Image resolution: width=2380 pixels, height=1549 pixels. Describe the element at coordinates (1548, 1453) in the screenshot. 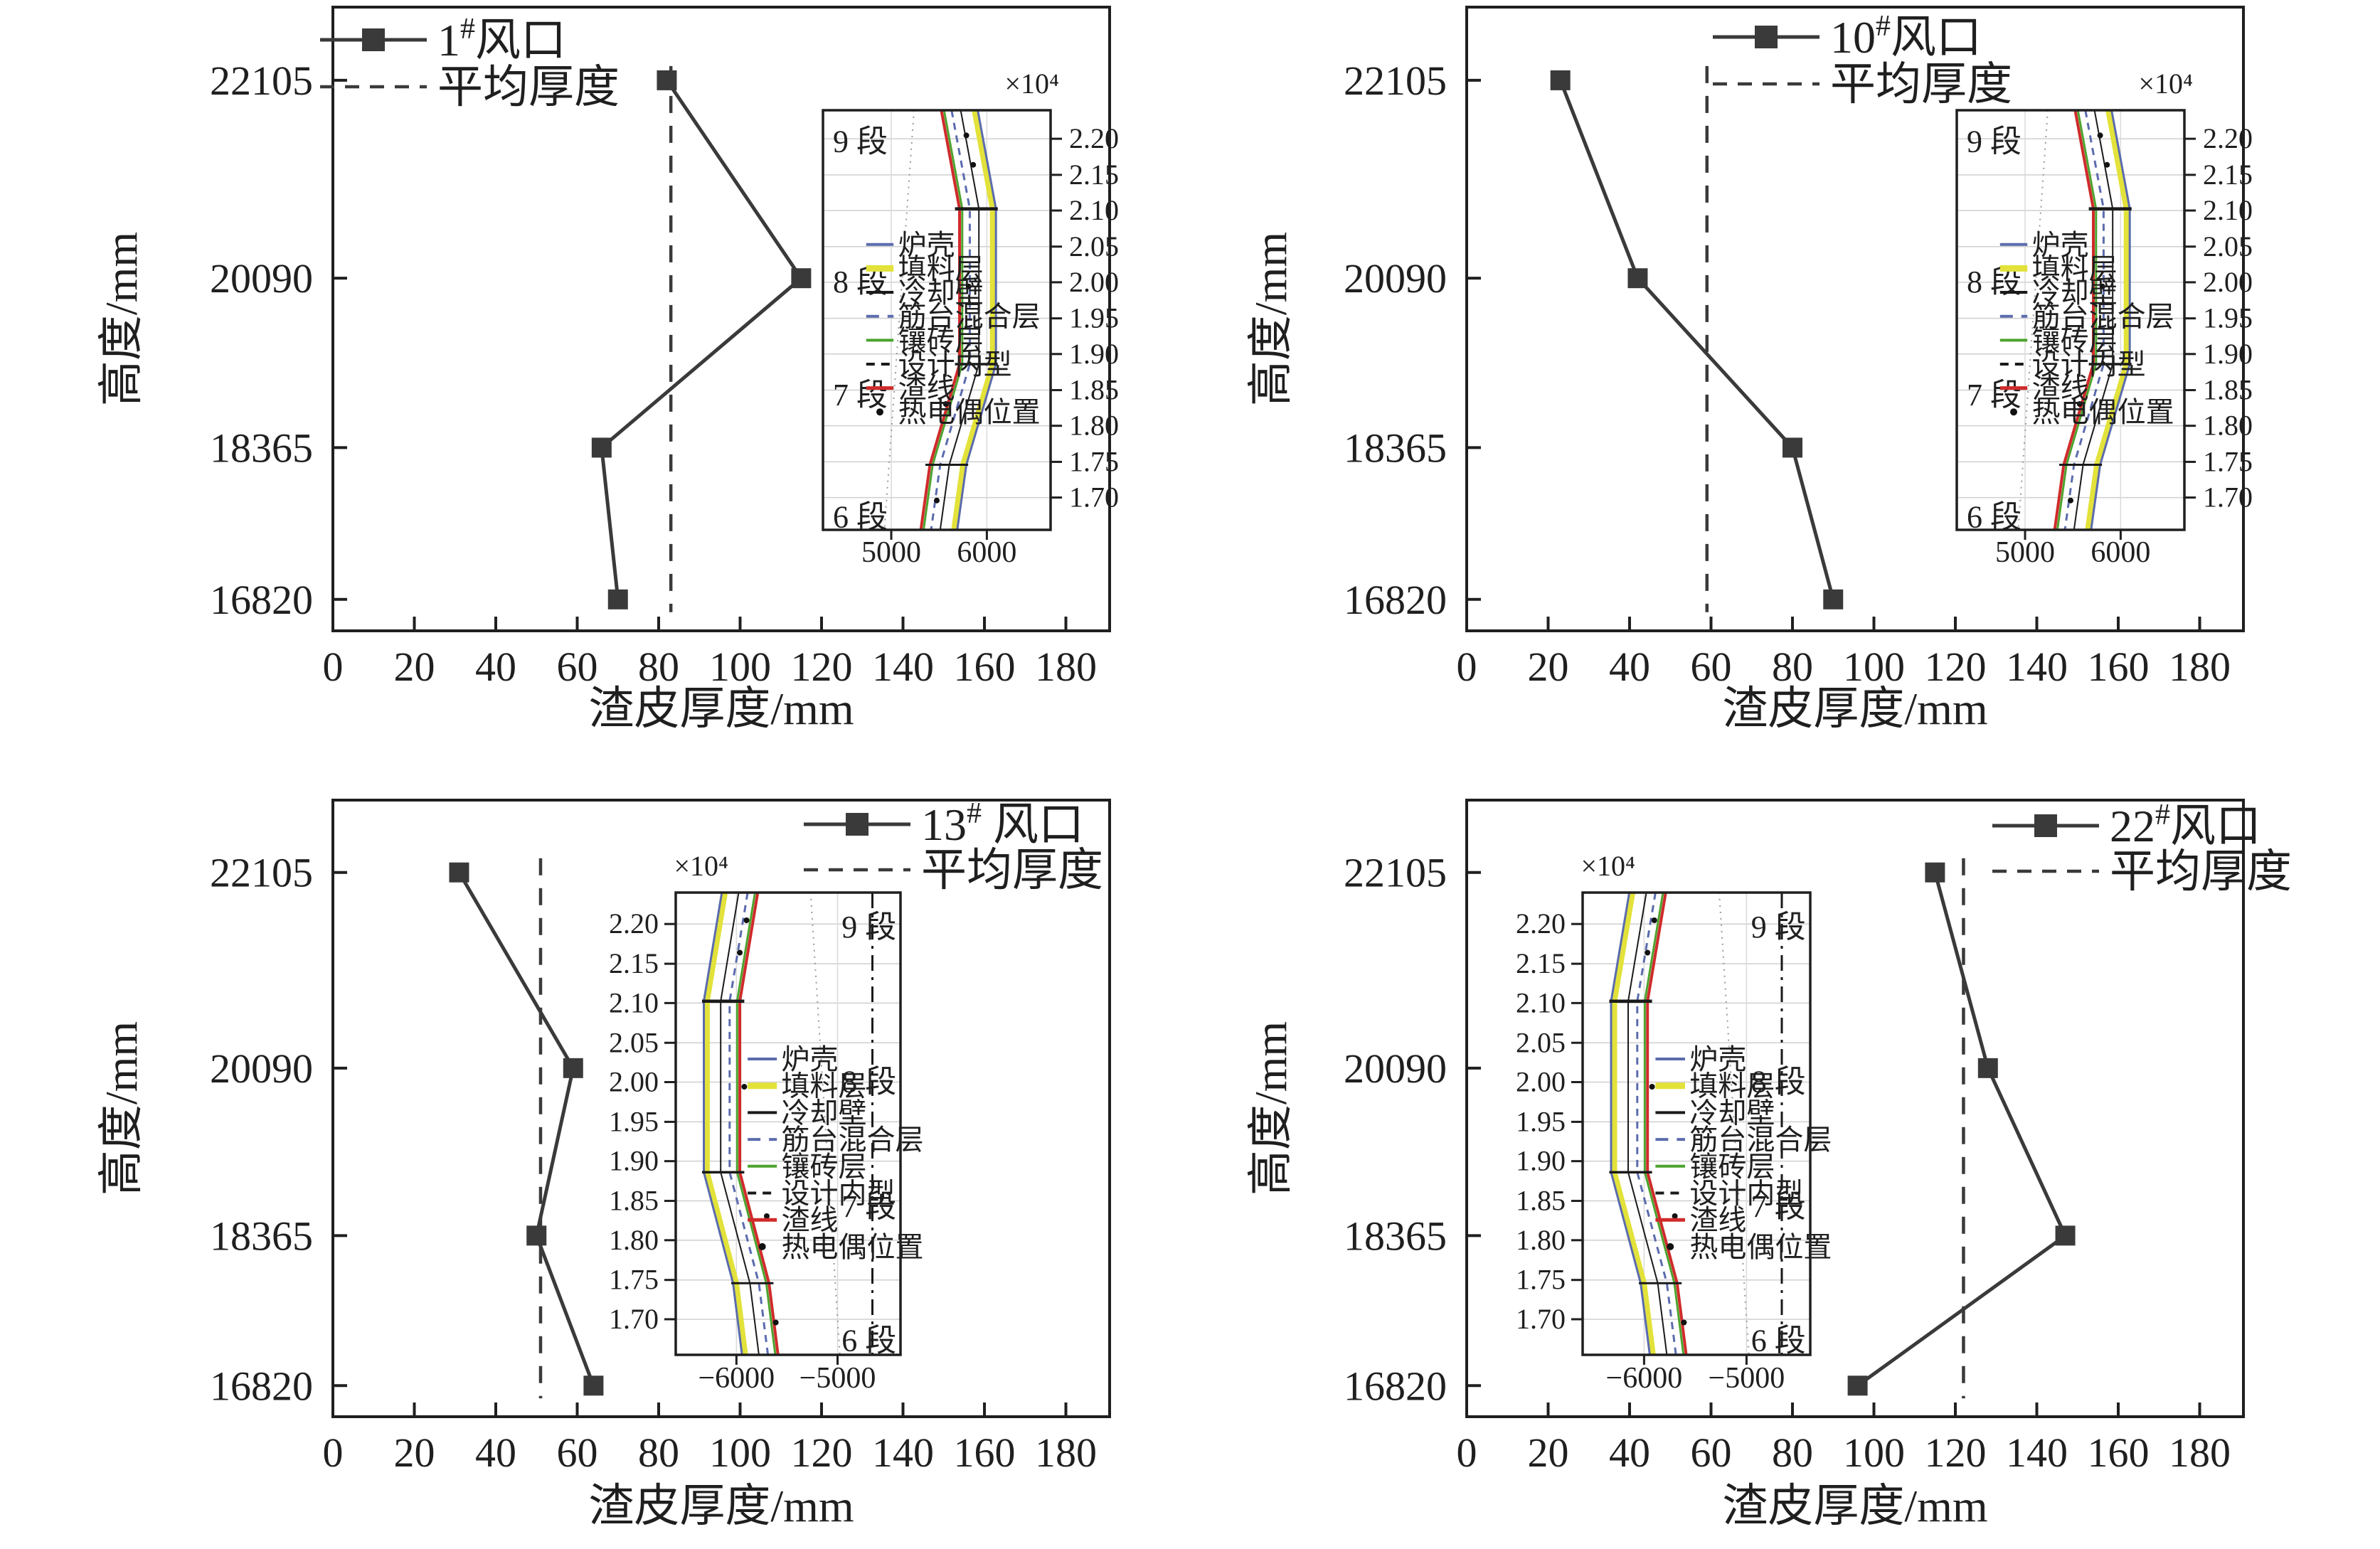

I see `x-tick-label: 20` at that location.